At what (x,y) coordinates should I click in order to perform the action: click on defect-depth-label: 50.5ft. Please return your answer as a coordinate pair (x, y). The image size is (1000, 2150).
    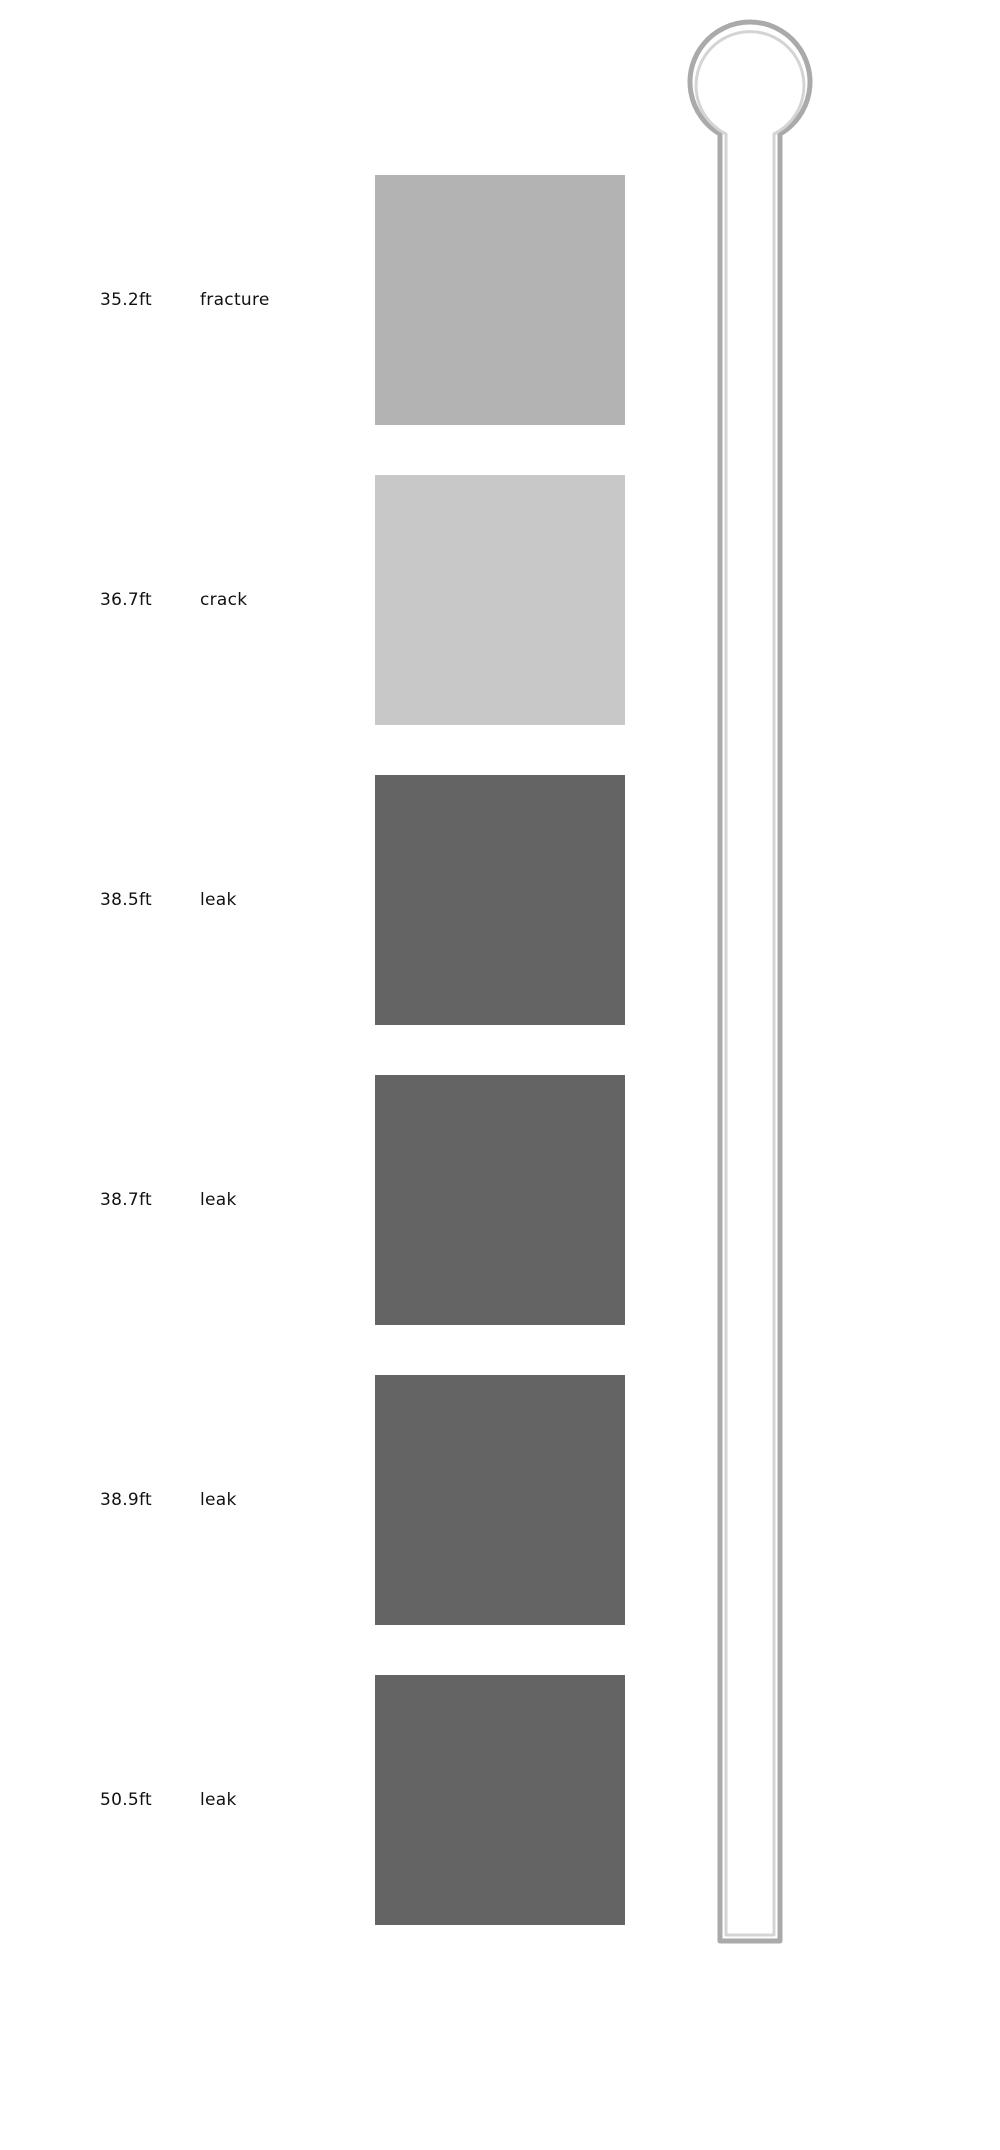
    Looking at the image, I should click on (126, 1800).